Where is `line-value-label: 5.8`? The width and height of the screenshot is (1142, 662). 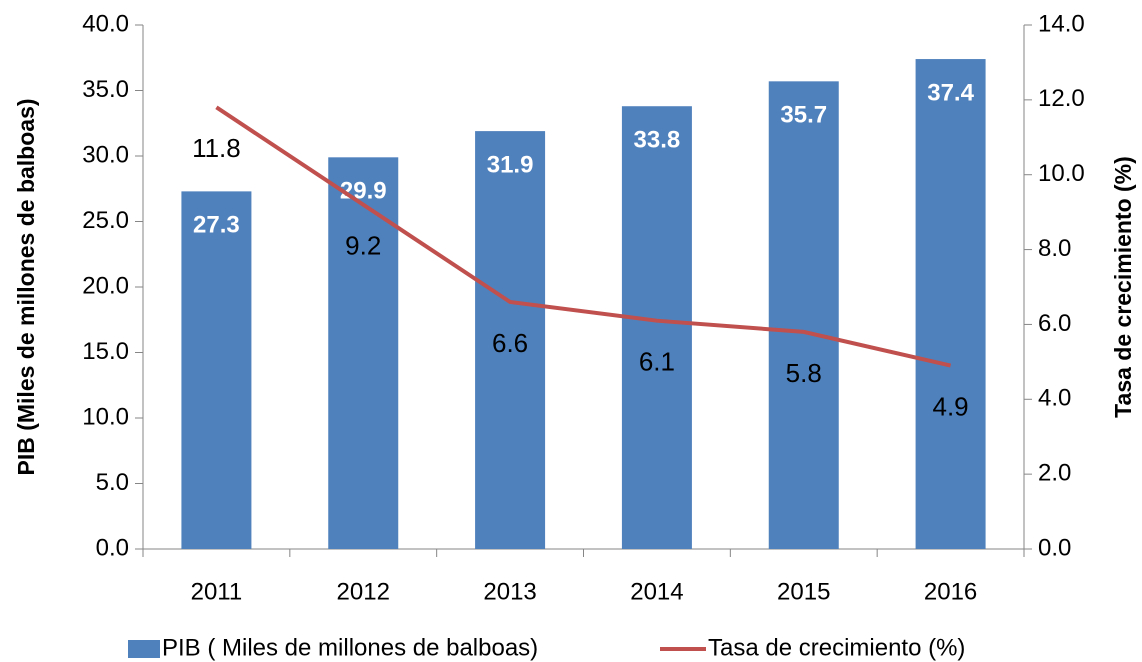
line-value-label: 5.8 is located at coordinates (804, 373).